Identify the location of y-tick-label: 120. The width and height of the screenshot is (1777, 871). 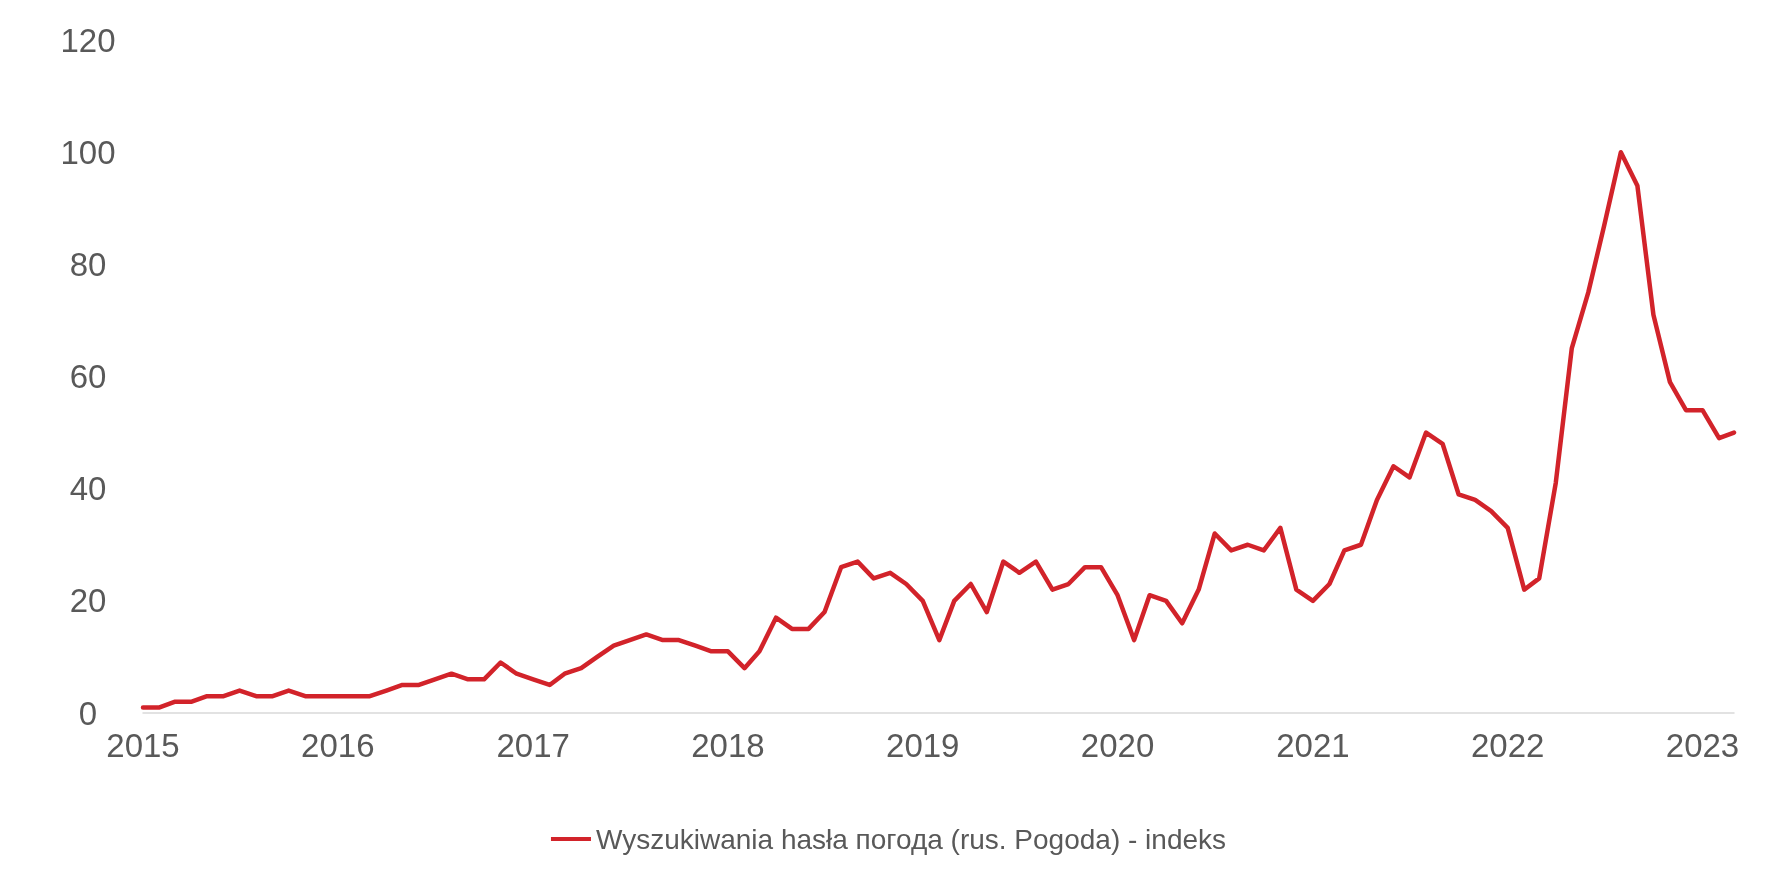
(88, 40).